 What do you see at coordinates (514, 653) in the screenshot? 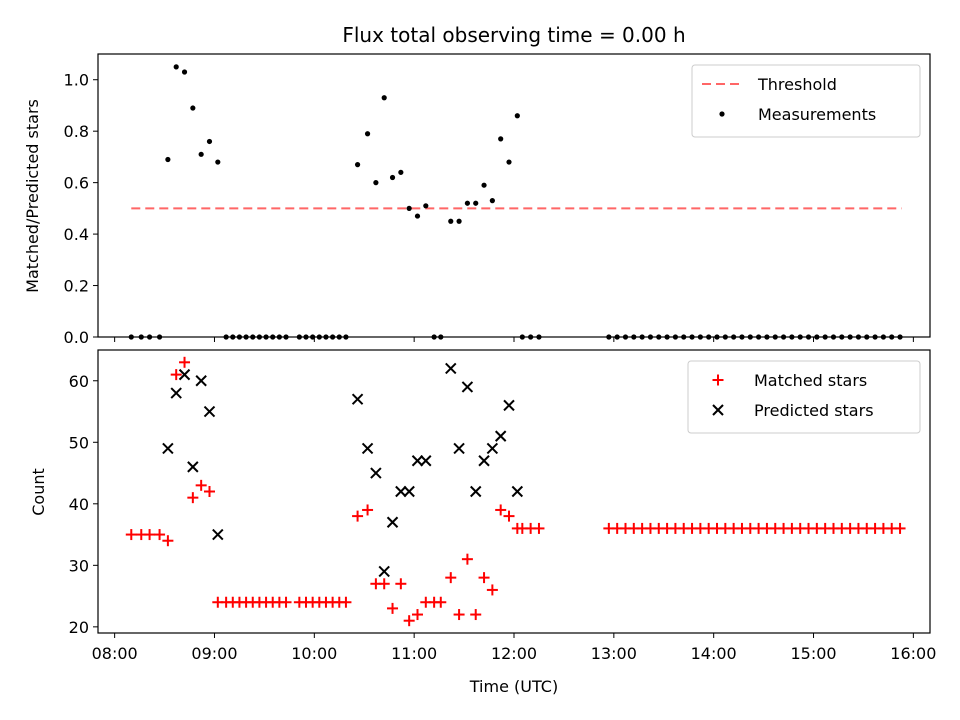
I see `x-tick-label: 12:00` at bounding box center [514, 653].